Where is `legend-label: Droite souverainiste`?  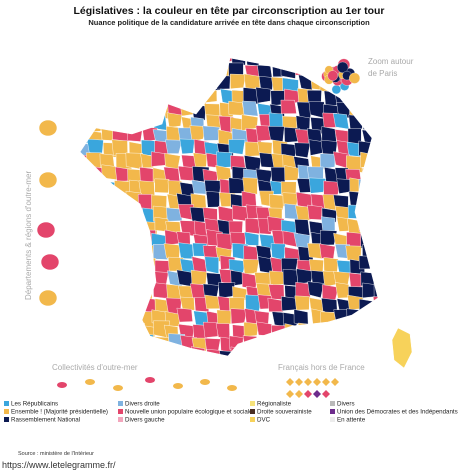
legend-label: Droite souverainiste is located at coordinates (284, 412).